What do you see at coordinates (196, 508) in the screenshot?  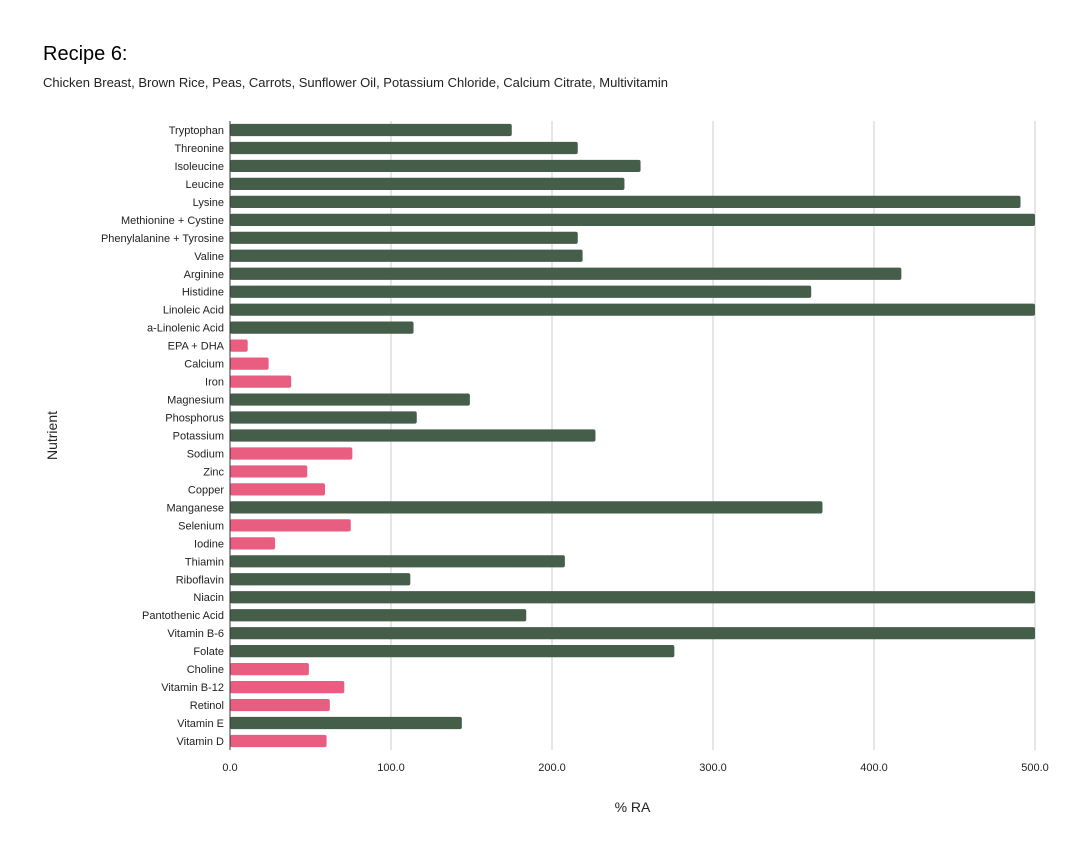 I see `category-label: Manganese` at bounding box center [196, 508].